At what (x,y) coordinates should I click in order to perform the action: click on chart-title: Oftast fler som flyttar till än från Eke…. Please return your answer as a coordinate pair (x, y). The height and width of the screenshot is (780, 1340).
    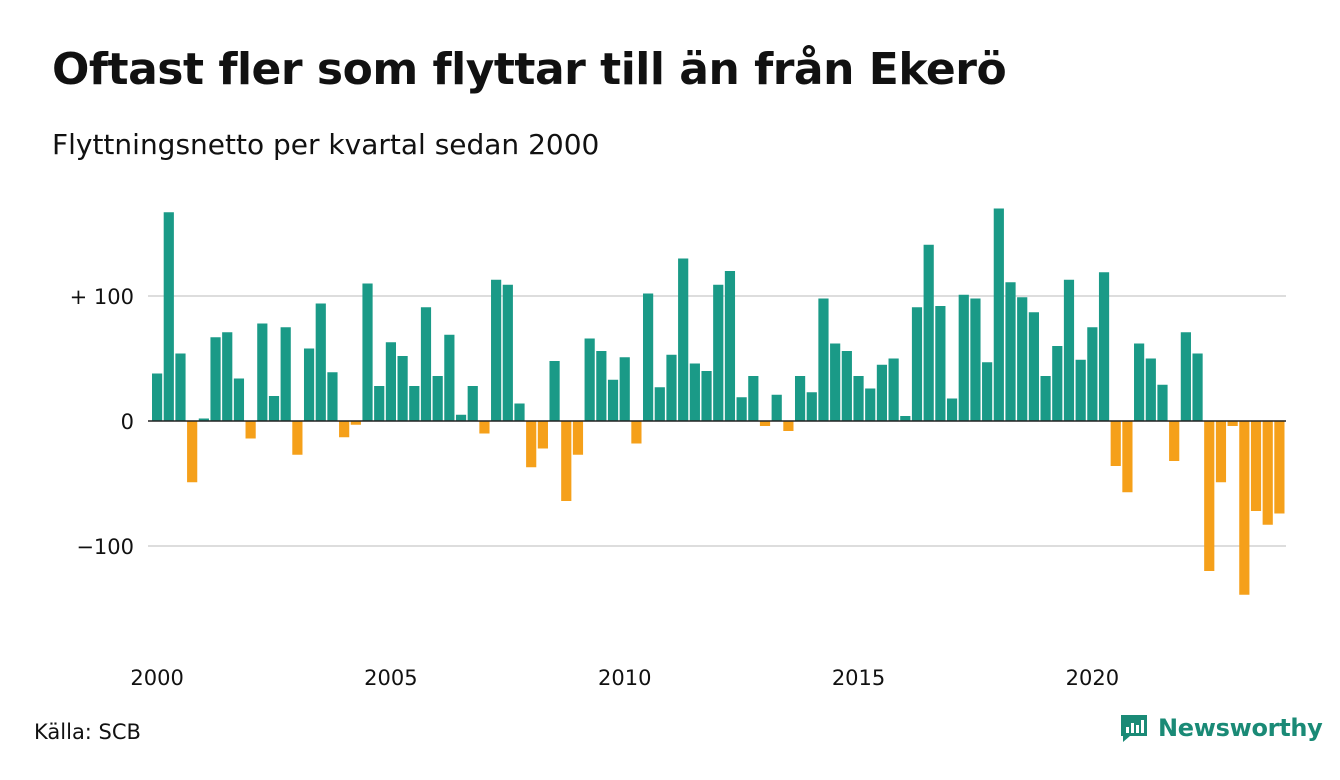
    Looking at the image, I should click on (529, 69).